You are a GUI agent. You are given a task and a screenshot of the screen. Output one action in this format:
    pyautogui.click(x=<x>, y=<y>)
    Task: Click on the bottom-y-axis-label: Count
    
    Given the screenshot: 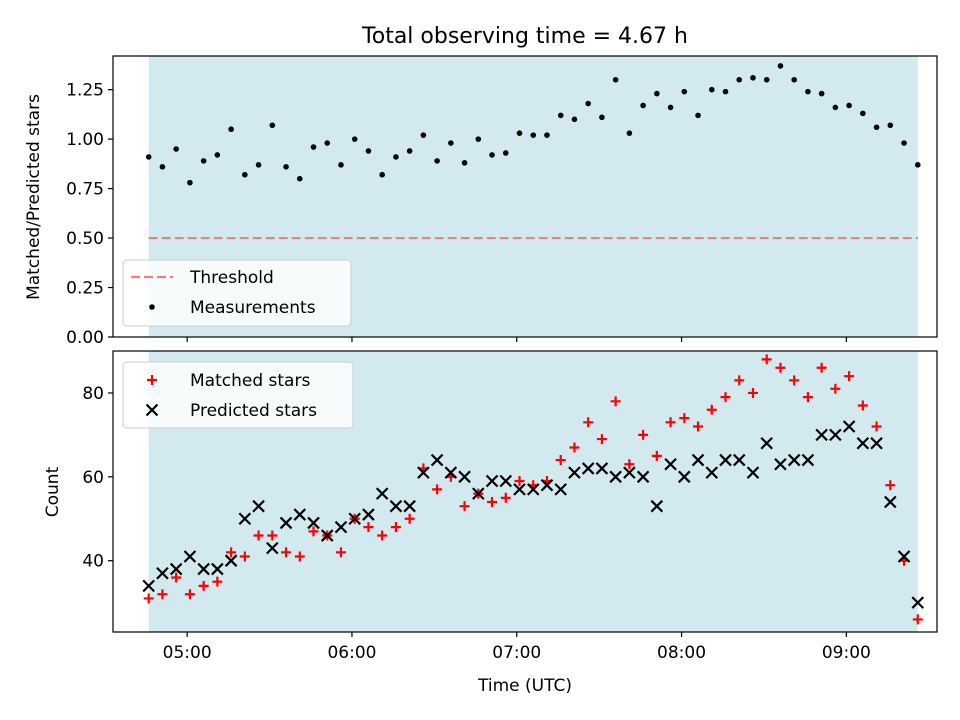 What is the action you would take?
    pyautogui.click(x=53, y=491)
    